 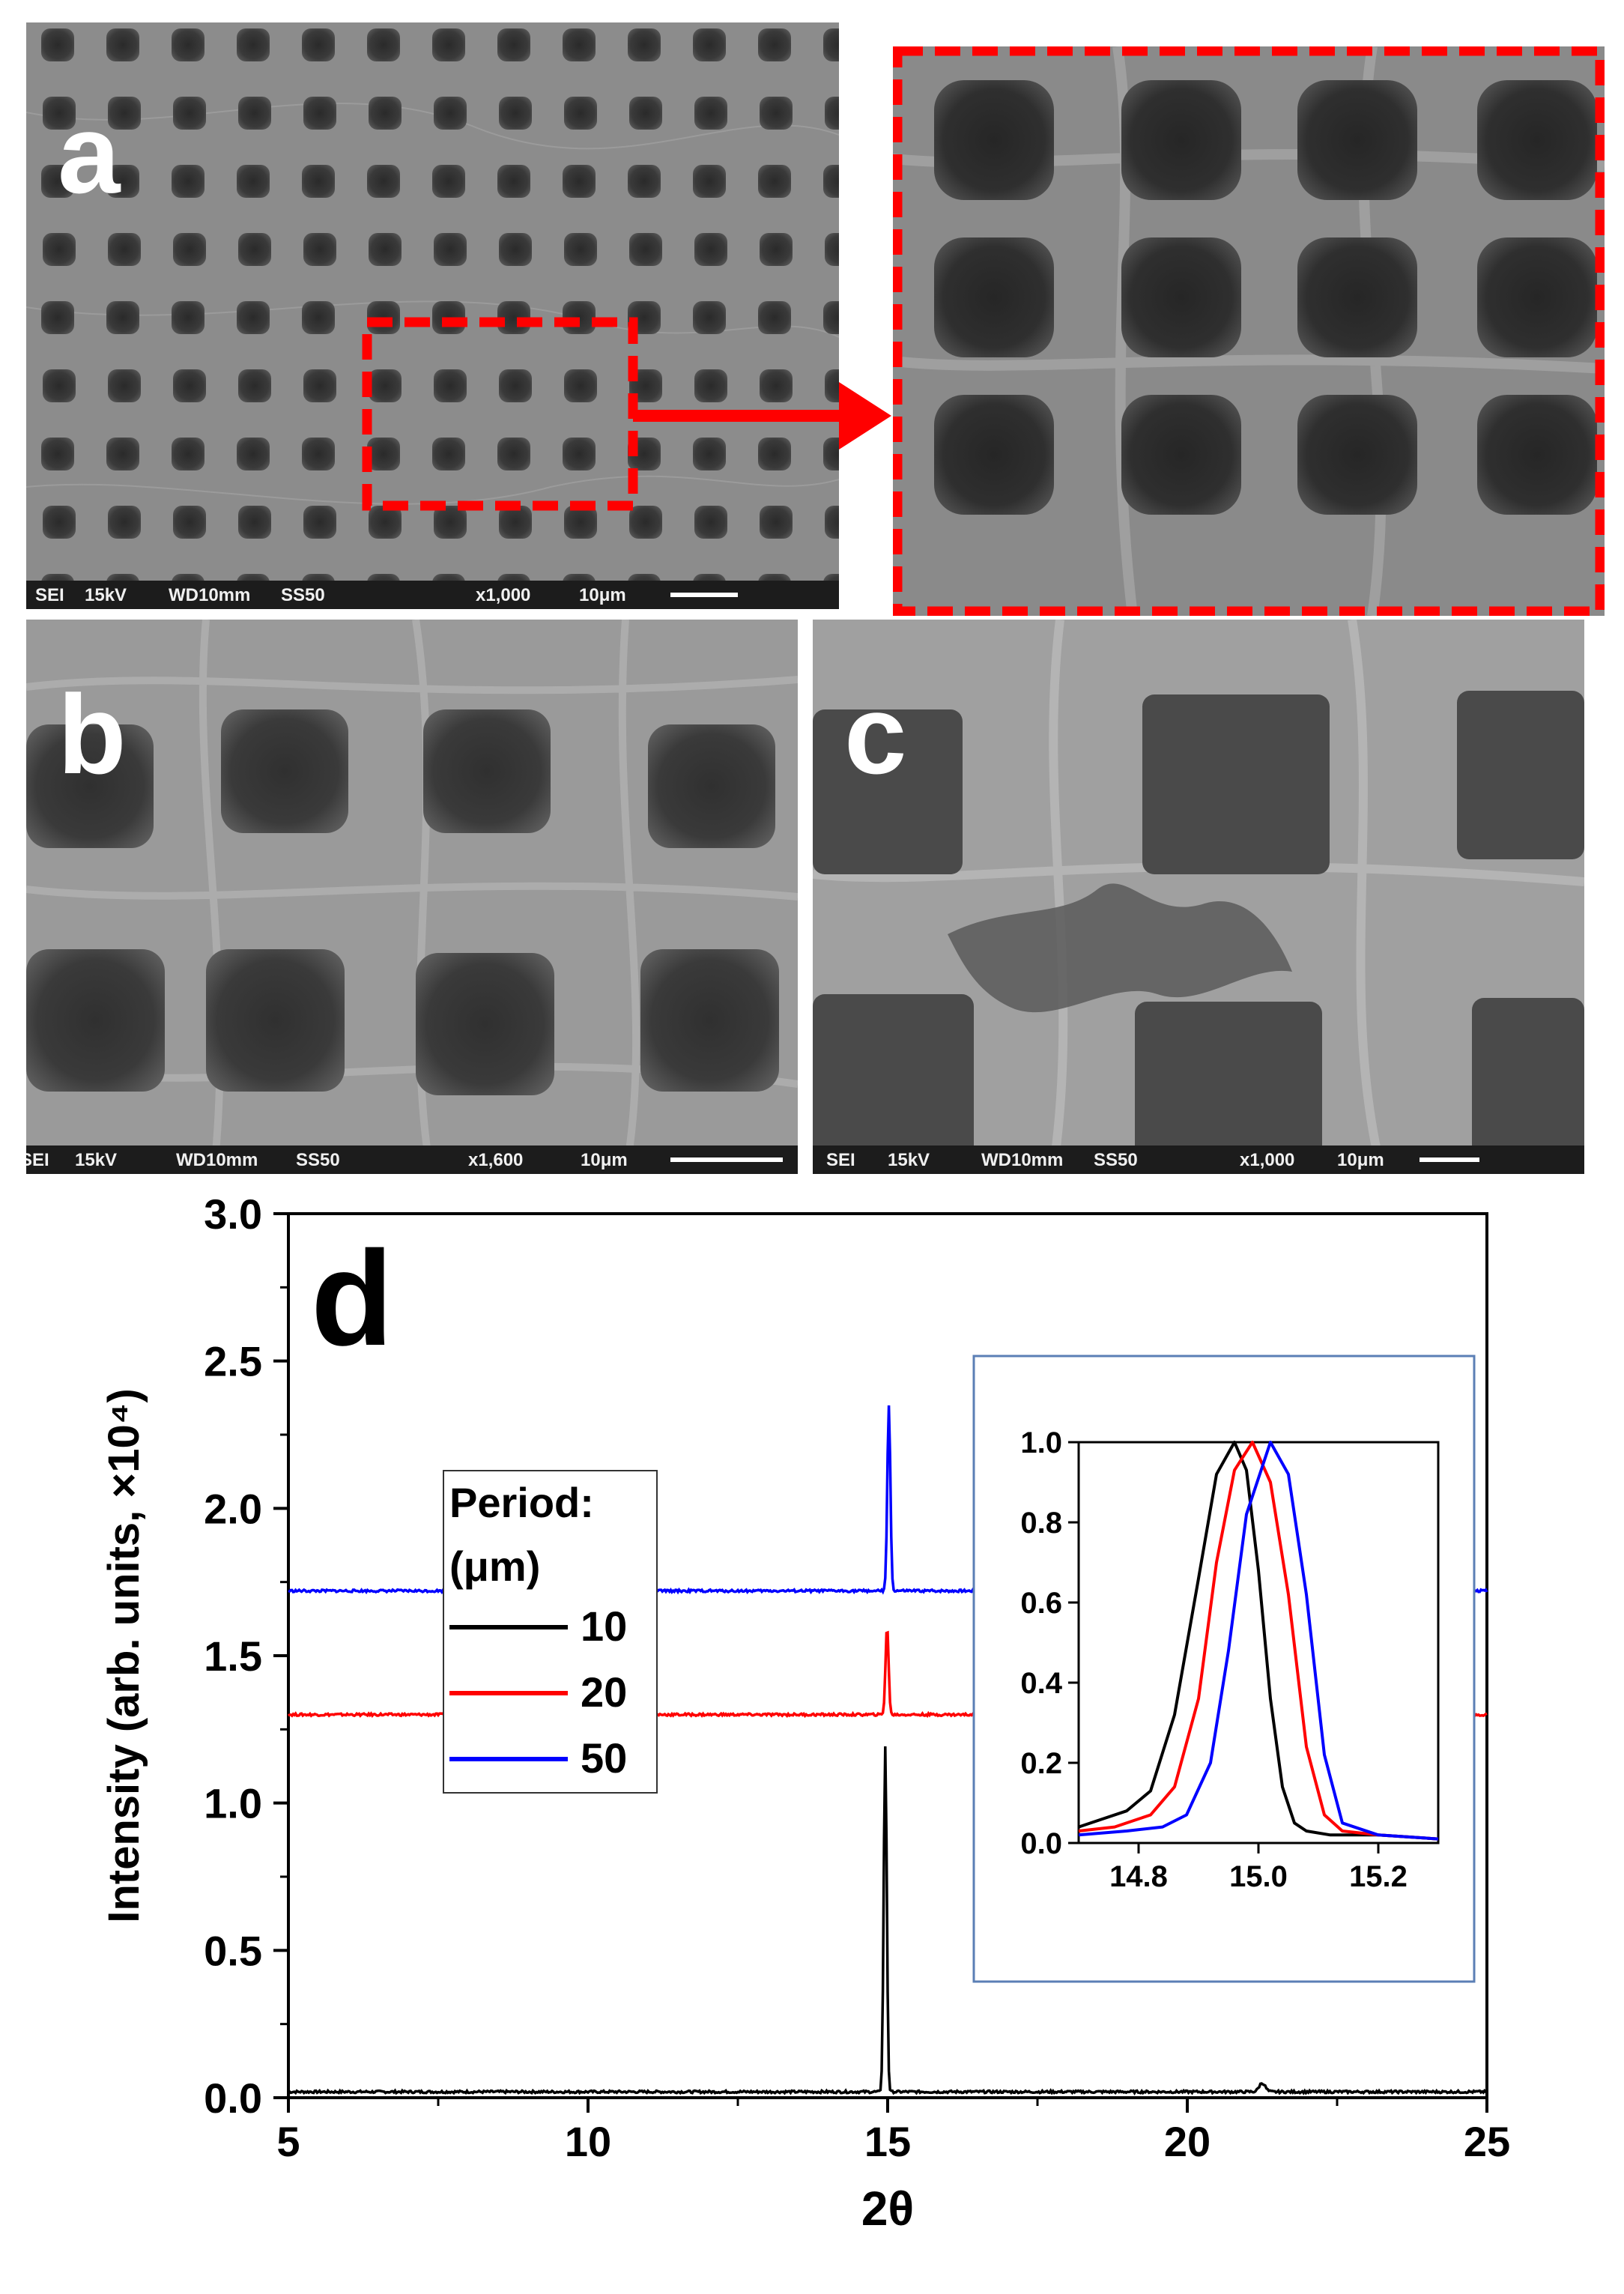 I want to click on x-tick-label: 20, so click(x=1187, y=2142).